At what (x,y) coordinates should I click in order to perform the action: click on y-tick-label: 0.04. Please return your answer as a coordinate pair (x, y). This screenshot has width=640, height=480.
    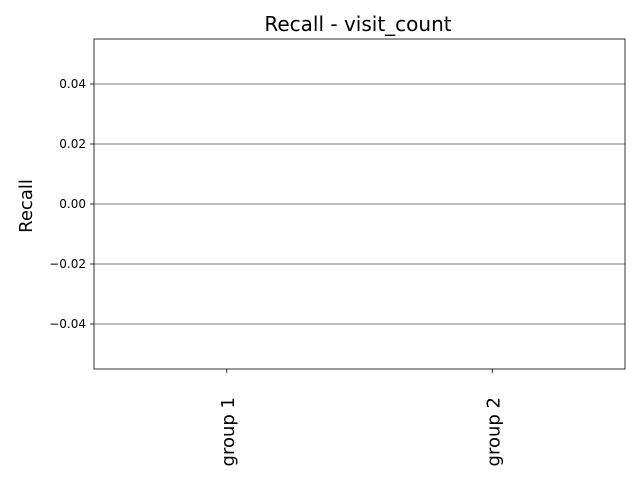
    Looking at the image, I should click on (72, 84).